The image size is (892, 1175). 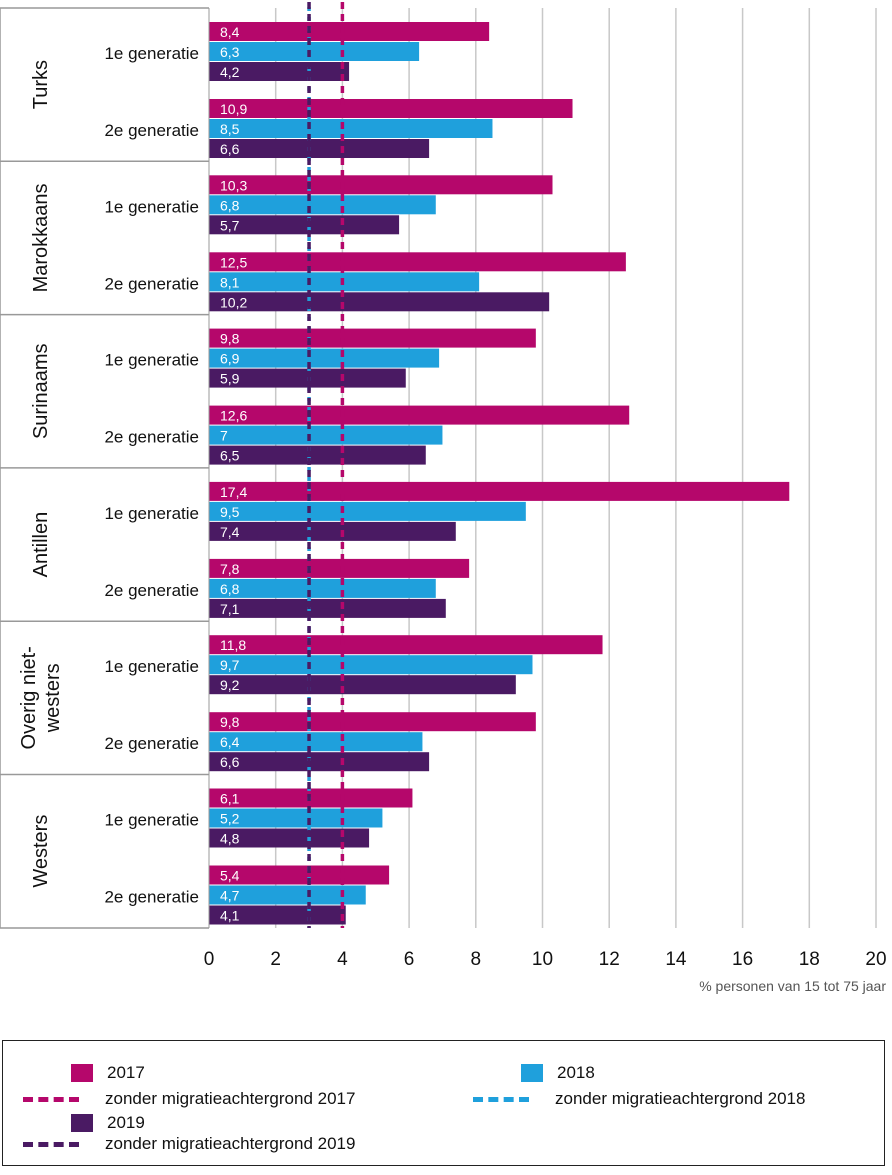 What do you see at coordinates (680, 1098) in the screenshot?
I see `legend-label-ref-2018: zonder migratieachtergrond 2018` at bounding box center [680, 1098].